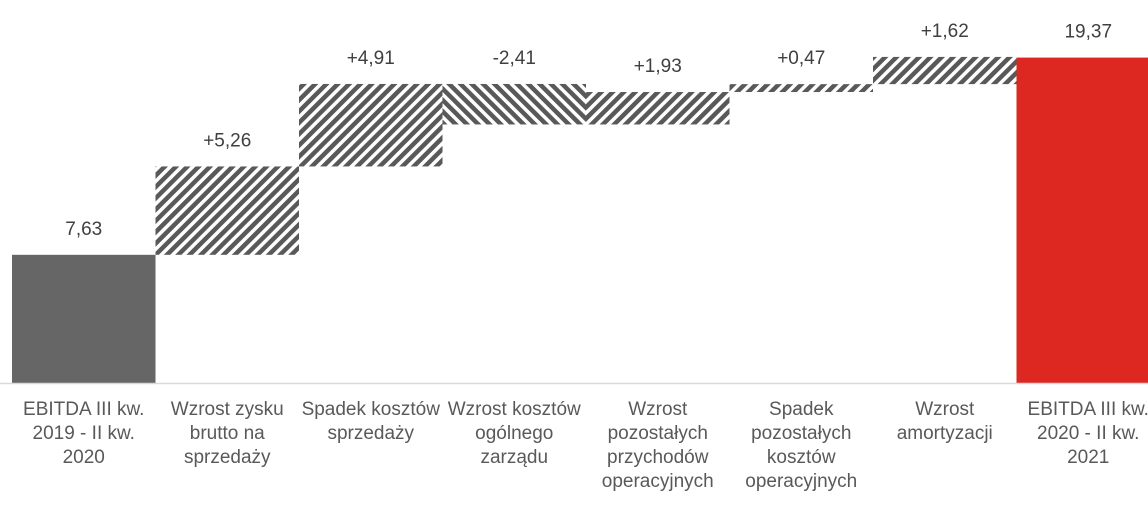  Describe the element at coordinates (1088, 32) in the screenshot. I see `value-label: 19,37` at that location.